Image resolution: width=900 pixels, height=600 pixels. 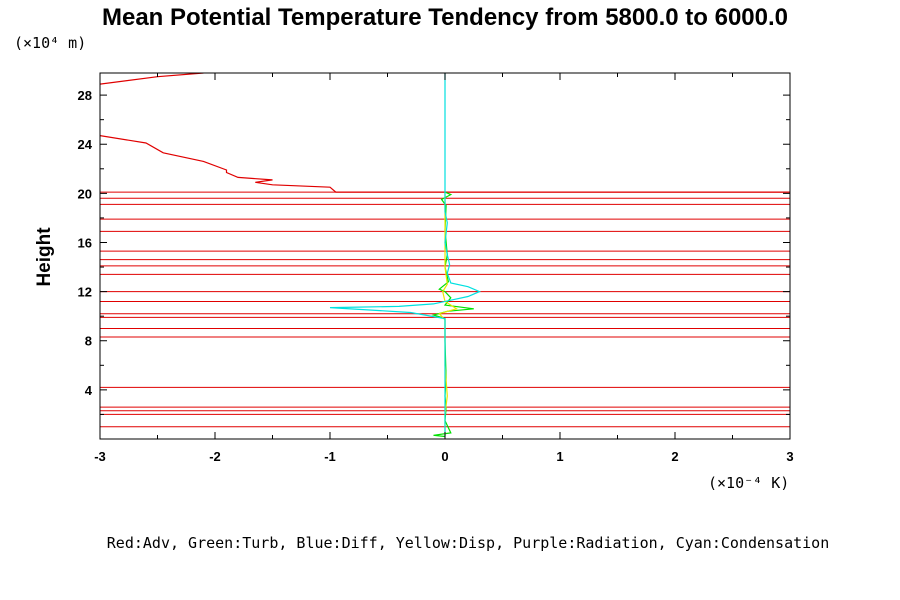 What do you see at coordinates (330, 456) in the screenshot?
I see `x-tick-label: -1` at bounding box center [330, 456].